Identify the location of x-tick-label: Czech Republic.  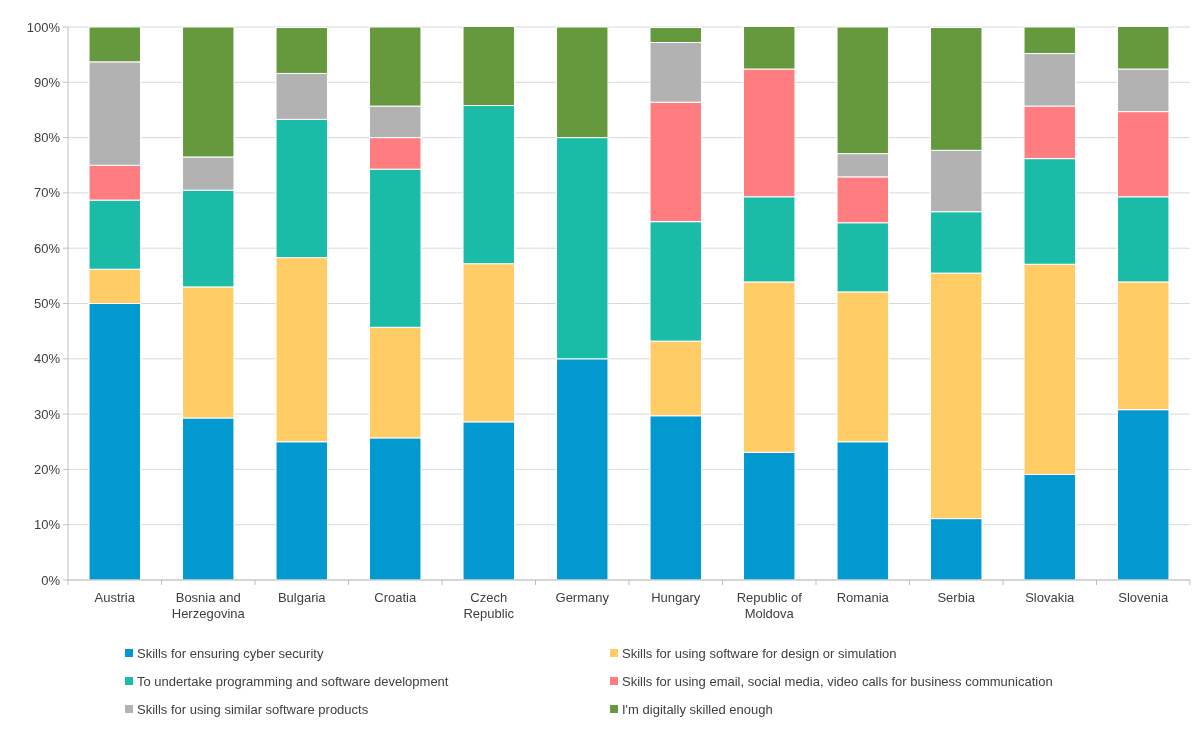
(489, 605).